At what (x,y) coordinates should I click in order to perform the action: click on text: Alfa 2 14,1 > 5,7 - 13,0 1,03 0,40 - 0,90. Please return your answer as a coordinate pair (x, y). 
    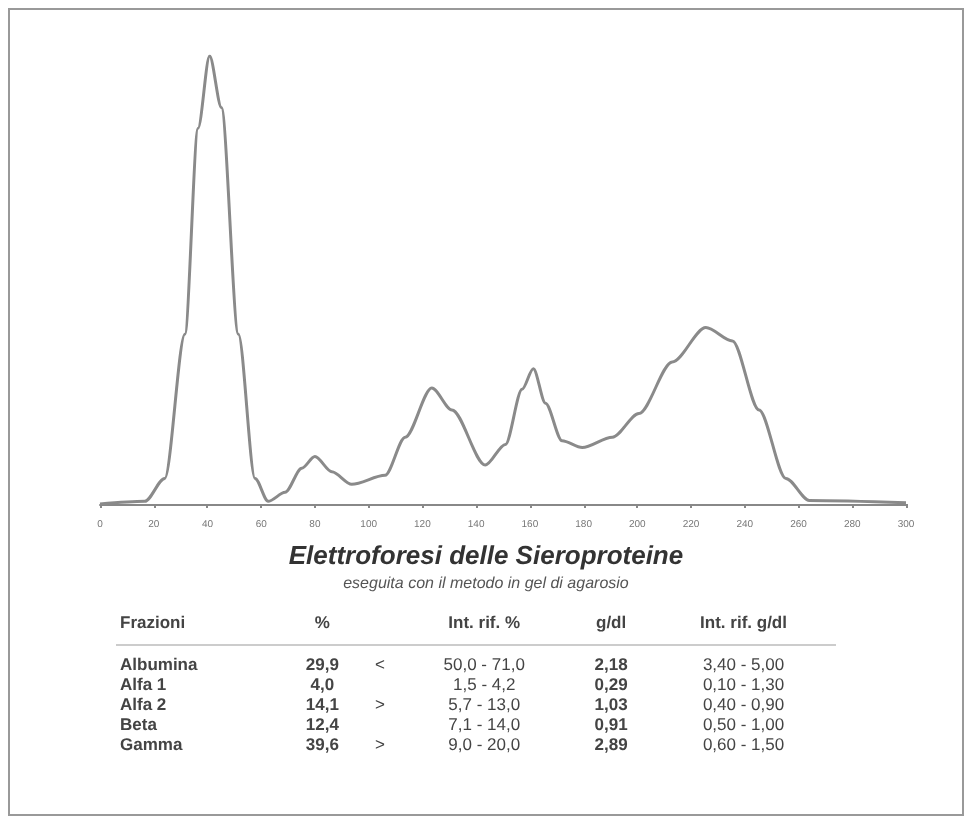
    Looking at the image, I should click on (452, 704).